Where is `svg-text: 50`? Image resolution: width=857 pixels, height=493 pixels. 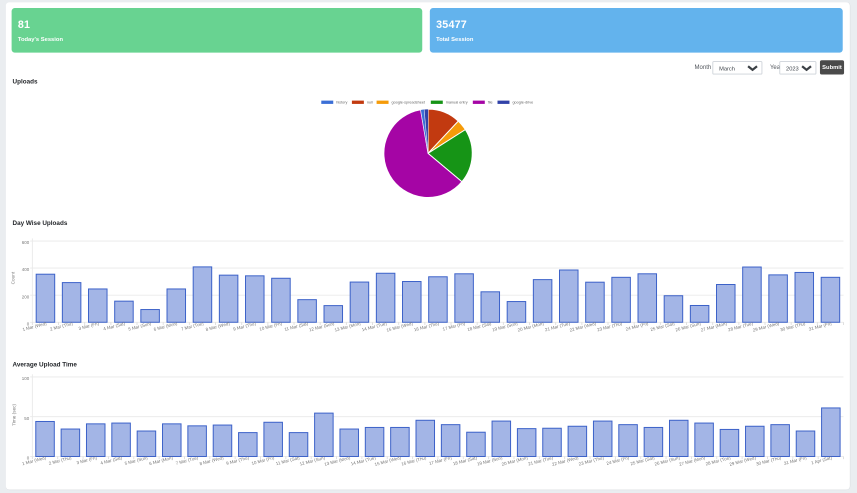
svg-text: 50 is located at coordinates (26, 418).